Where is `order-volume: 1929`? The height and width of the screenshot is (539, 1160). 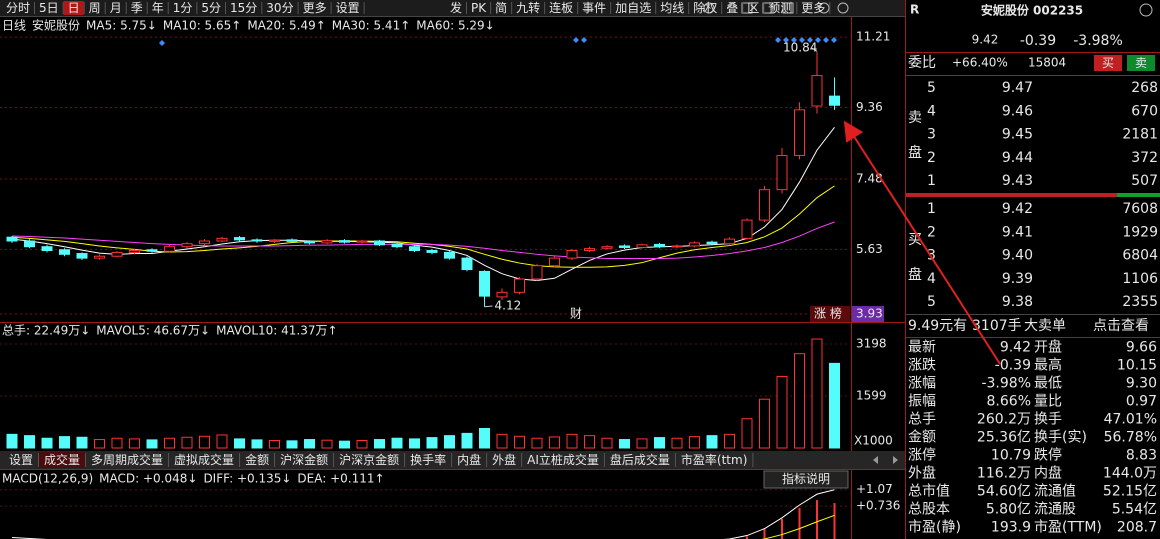 order-volume: 1929 is located at coordinates (1140, 232).